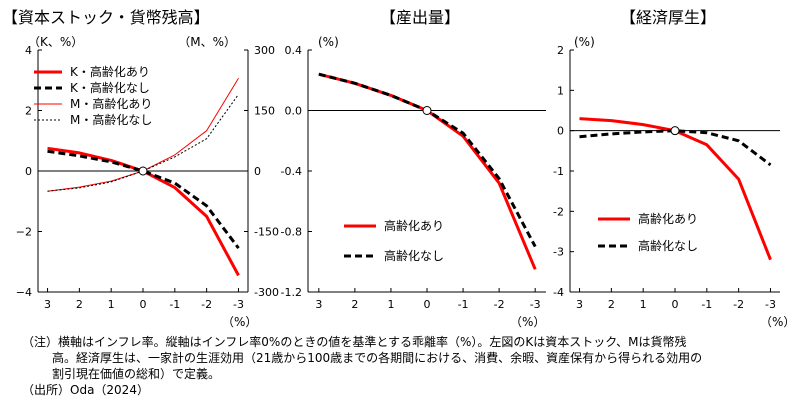 Image resolution: width=800 pixels, height=414 pixels. I want to click on right-unit-label: （M、%）, so click(207, 42).